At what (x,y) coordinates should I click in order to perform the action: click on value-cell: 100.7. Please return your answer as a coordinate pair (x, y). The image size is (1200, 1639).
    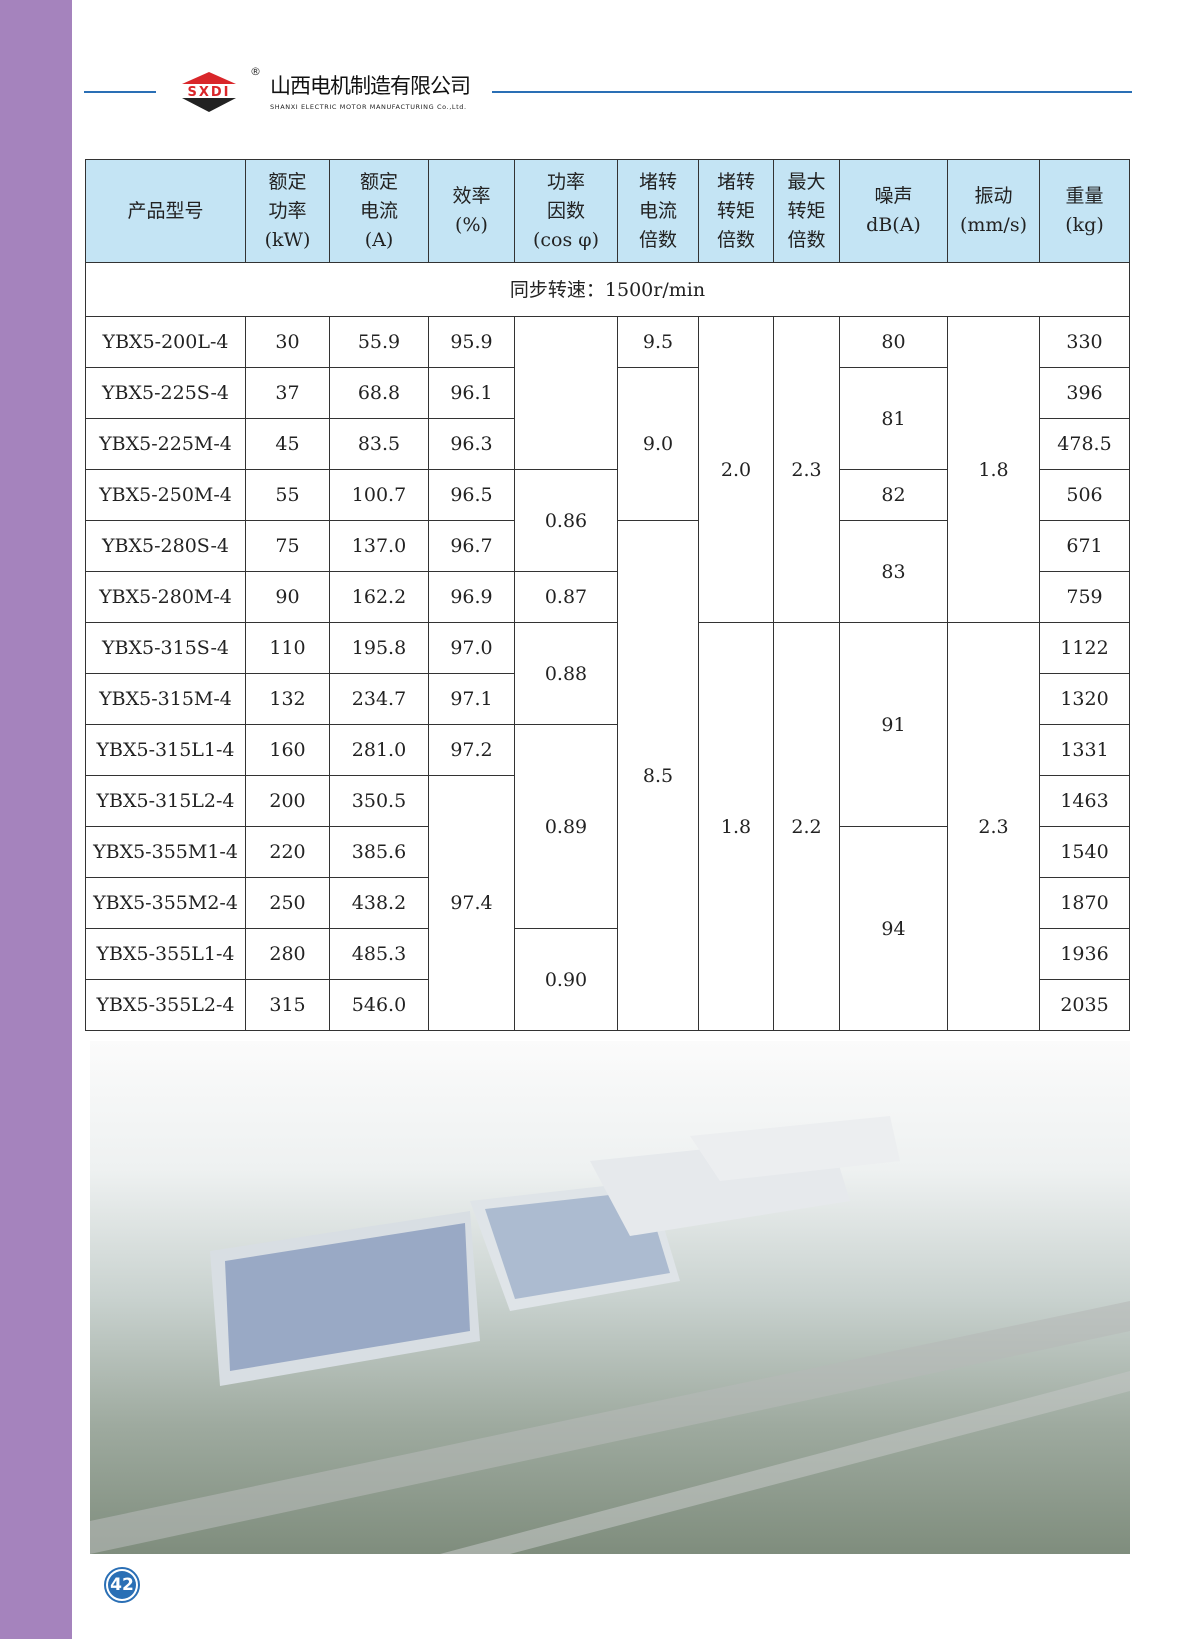
    Looking at the image, I should click on (379, 495).